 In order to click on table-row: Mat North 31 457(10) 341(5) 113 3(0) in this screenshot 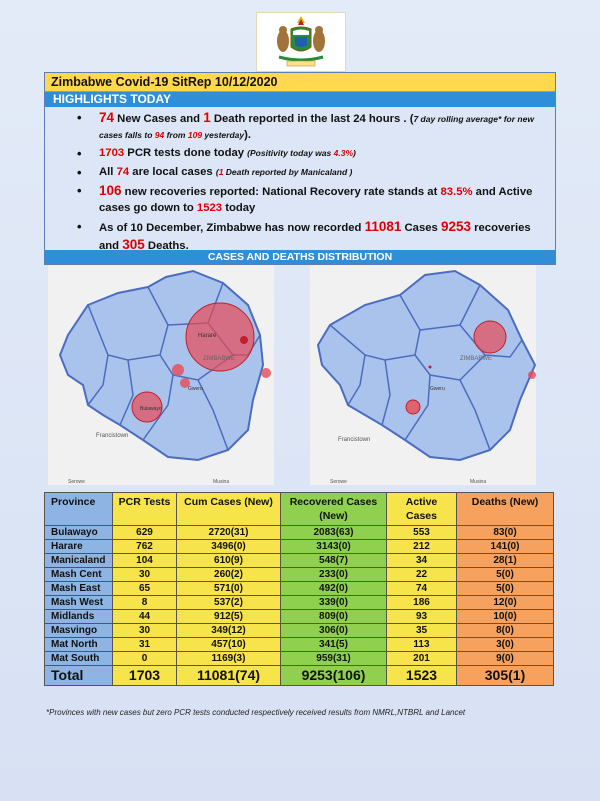, I will do `click(299, 644)`.